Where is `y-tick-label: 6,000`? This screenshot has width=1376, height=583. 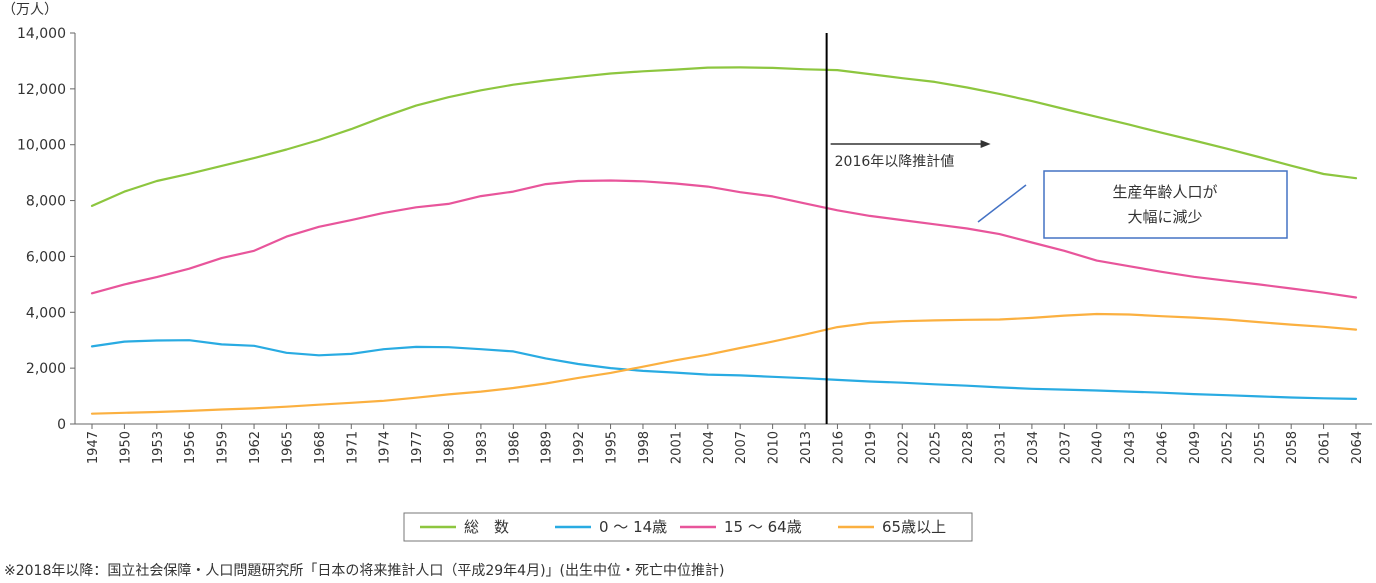 y-tick-label: 6,000 is located at coordinates (46, 257).